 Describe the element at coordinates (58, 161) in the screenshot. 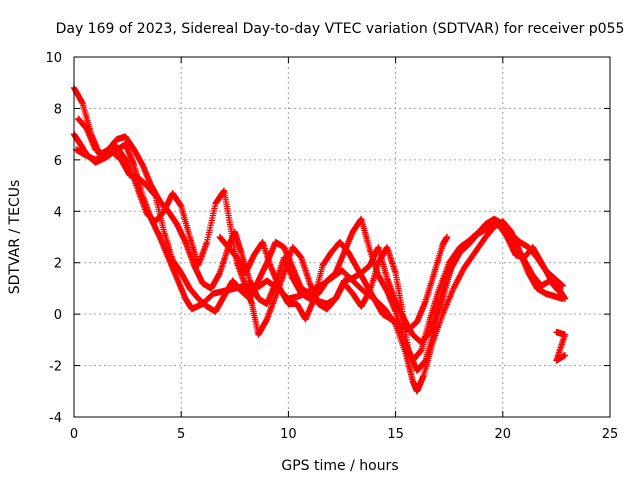

I see `y-tick-label: 6` at that location.